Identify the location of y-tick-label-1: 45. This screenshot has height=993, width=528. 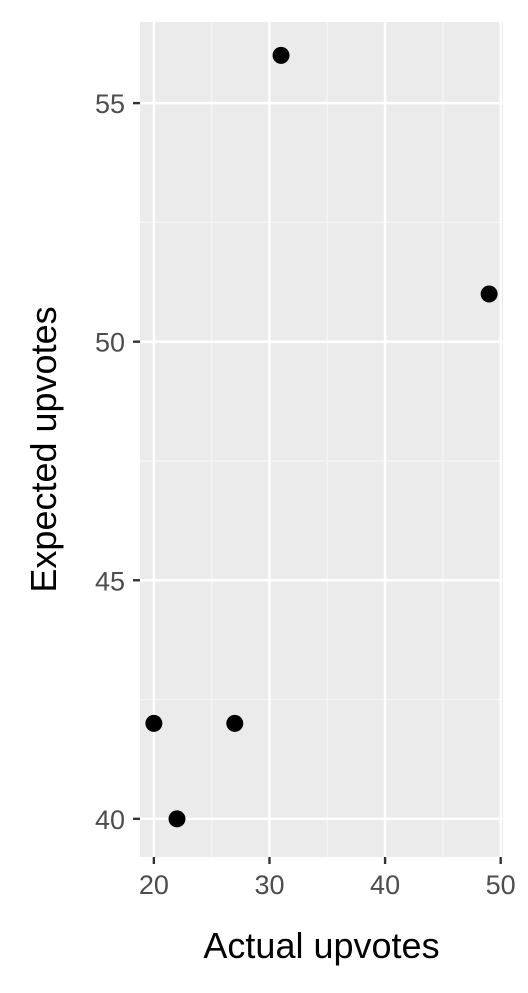
(110, 581).